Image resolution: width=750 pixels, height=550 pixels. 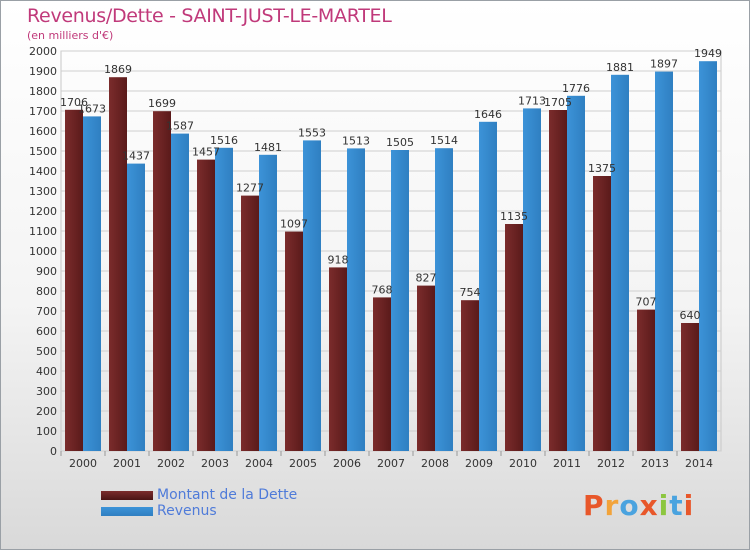 I want to click on y-tick-label: 1700, so click(x=43, y=111).